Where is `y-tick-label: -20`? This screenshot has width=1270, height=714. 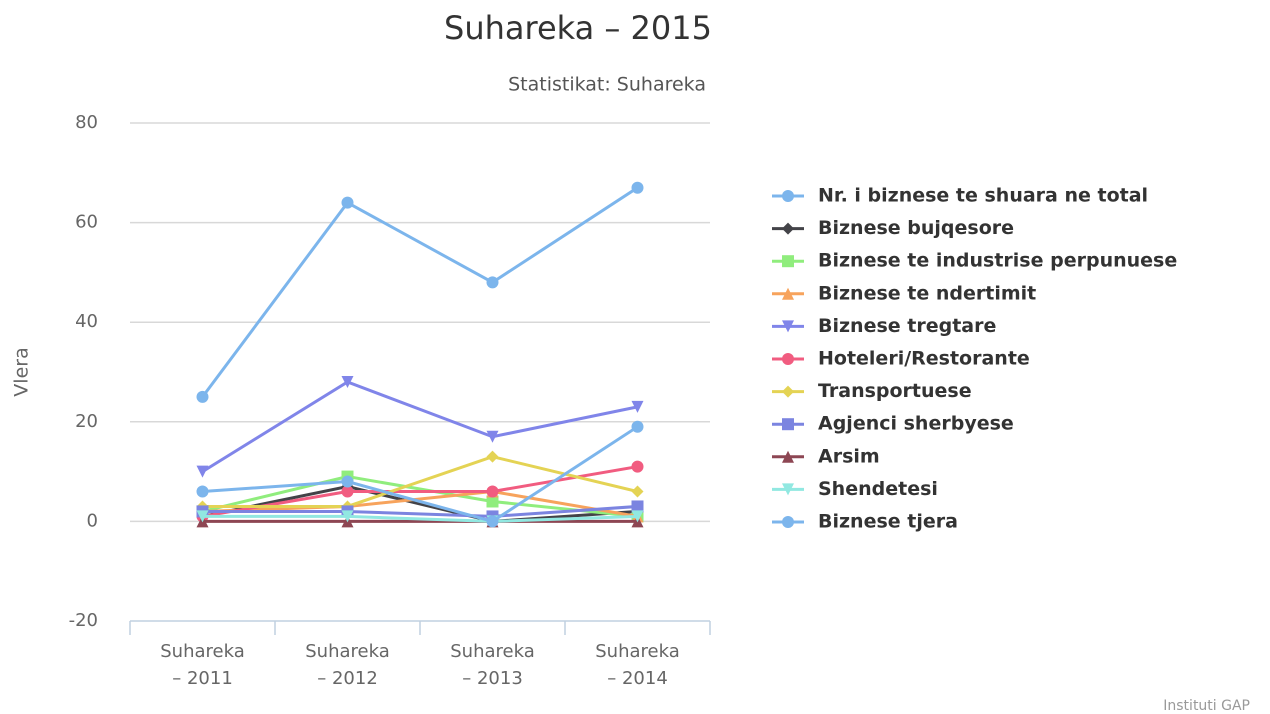
y-tick-label: -20 is located at coordinates (83, 620).